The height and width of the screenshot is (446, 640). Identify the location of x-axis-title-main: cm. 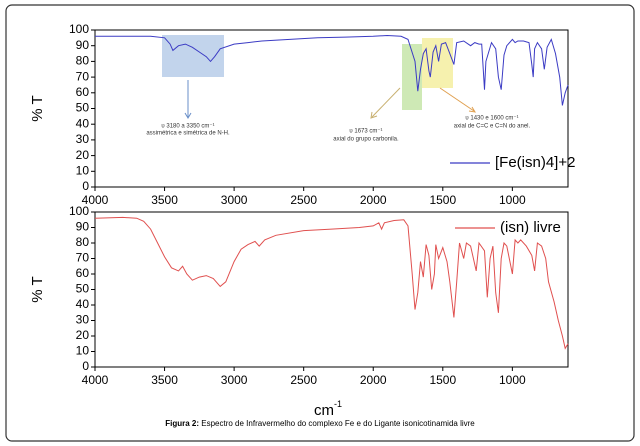
(324, 410).